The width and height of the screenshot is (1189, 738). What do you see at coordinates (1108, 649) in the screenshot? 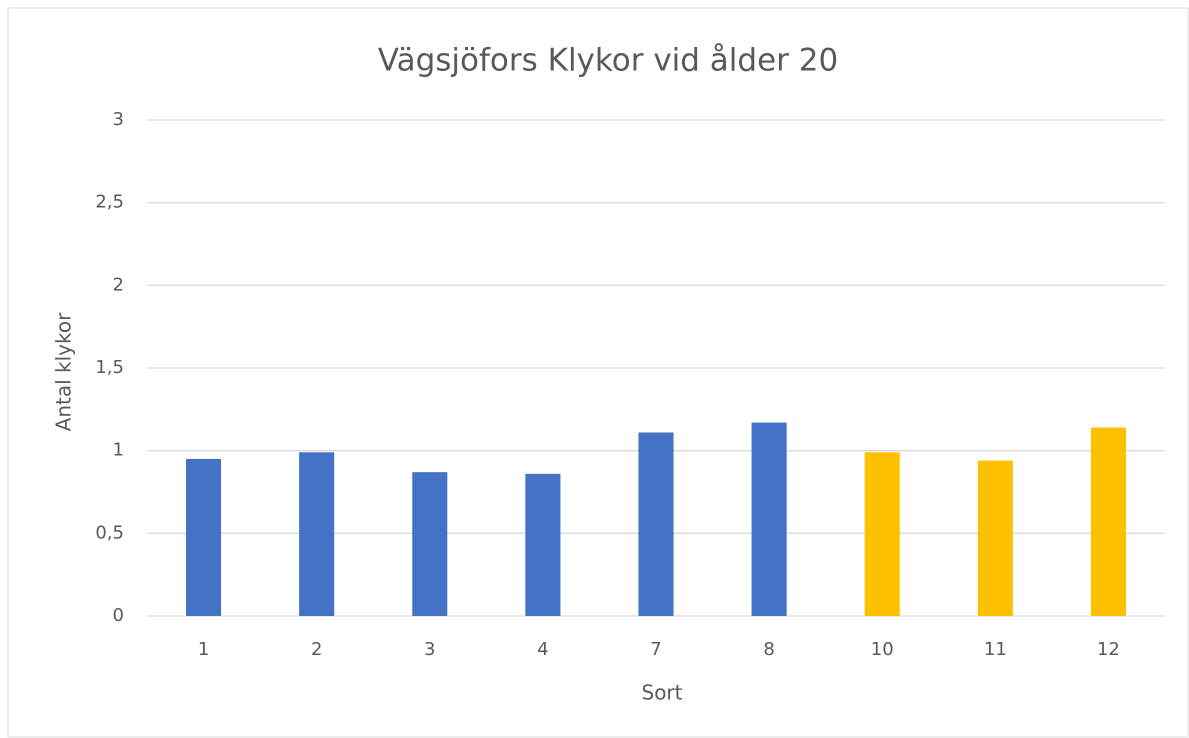
I see `x-tick-label: 12` at bounding box center [1108, 649].